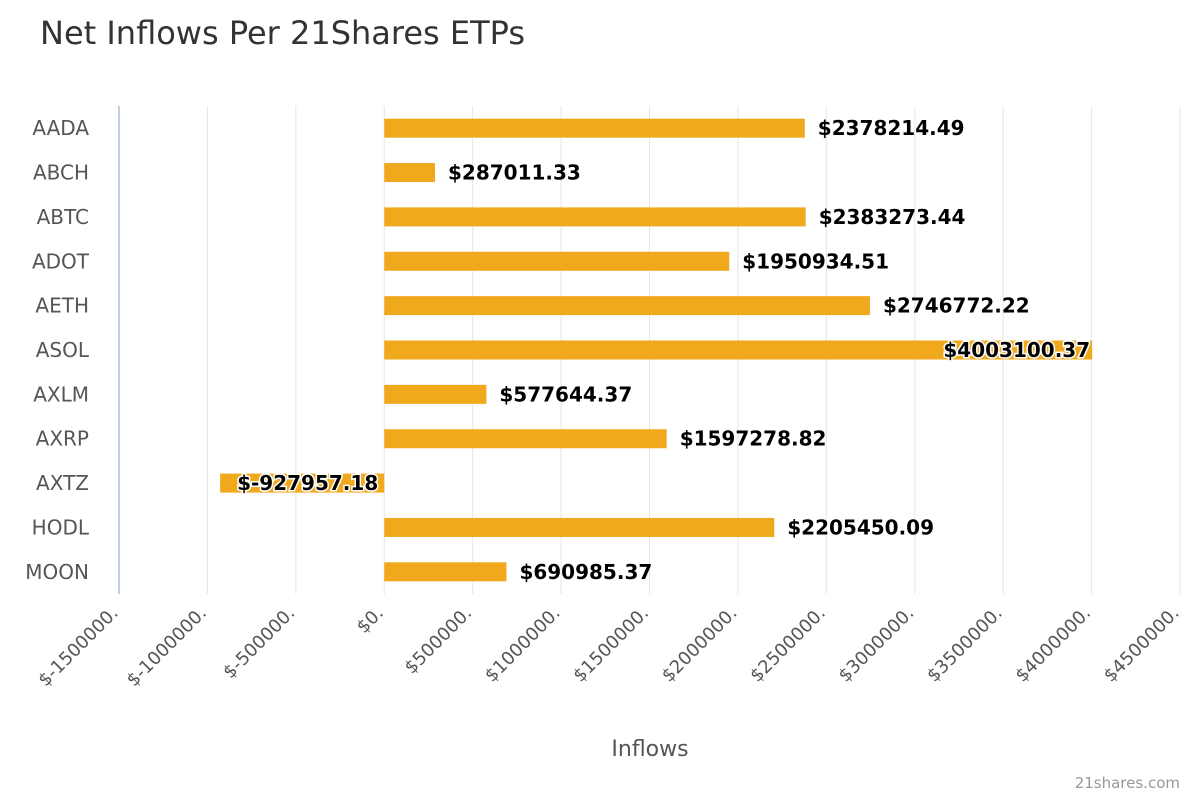 The width and height of the screenshot is (1200, 800). I want to click on x-tick-label: $3500000., so click(965, 645).